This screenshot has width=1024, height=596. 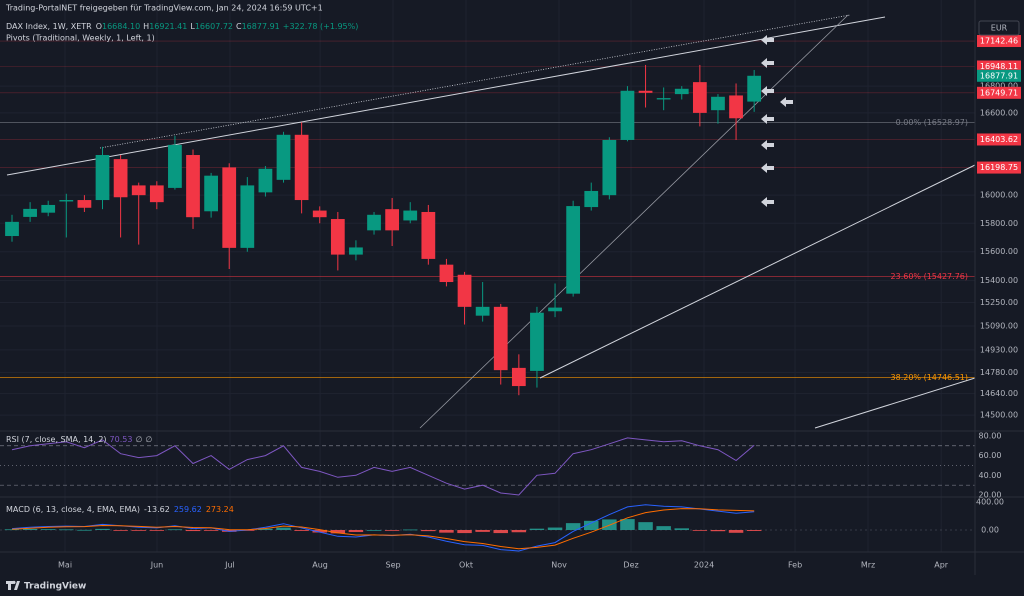 I want to click on ohlc-key: H, so click(x=146, y=26).